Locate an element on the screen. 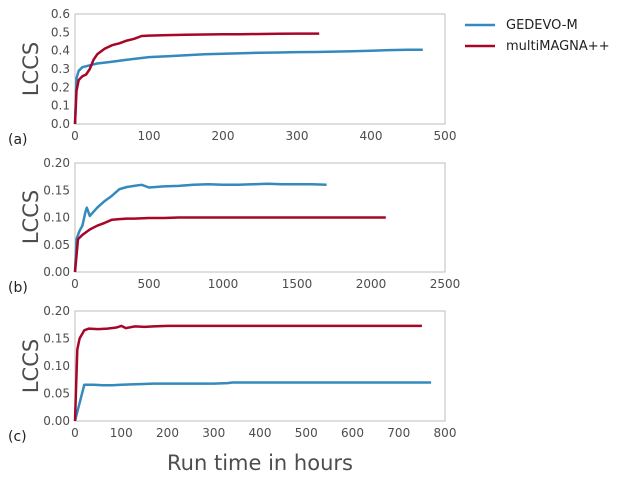  panel-b-xtick-label: 500 is located at coordinates (149, 284).